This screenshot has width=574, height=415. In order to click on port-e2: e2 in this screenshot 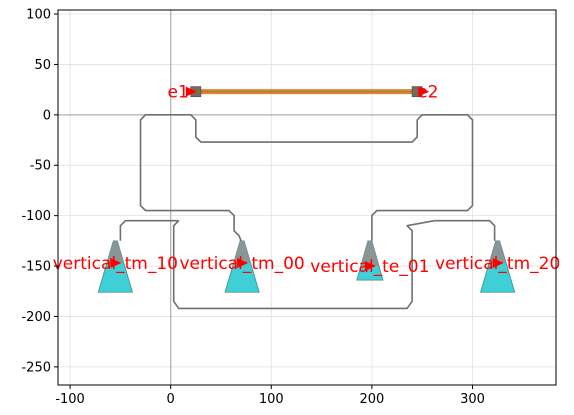, I will do `click(427, 93)`.